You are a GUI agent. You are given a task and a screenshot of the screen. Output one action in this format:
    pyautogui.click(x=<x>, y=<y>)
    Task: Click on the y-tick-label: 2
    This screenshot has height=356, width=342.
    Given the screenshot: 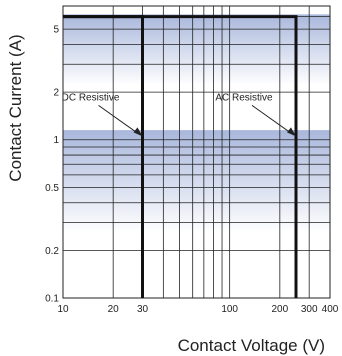 What is the action you would take?
    pyautogui.click(x=56, y=93)
    